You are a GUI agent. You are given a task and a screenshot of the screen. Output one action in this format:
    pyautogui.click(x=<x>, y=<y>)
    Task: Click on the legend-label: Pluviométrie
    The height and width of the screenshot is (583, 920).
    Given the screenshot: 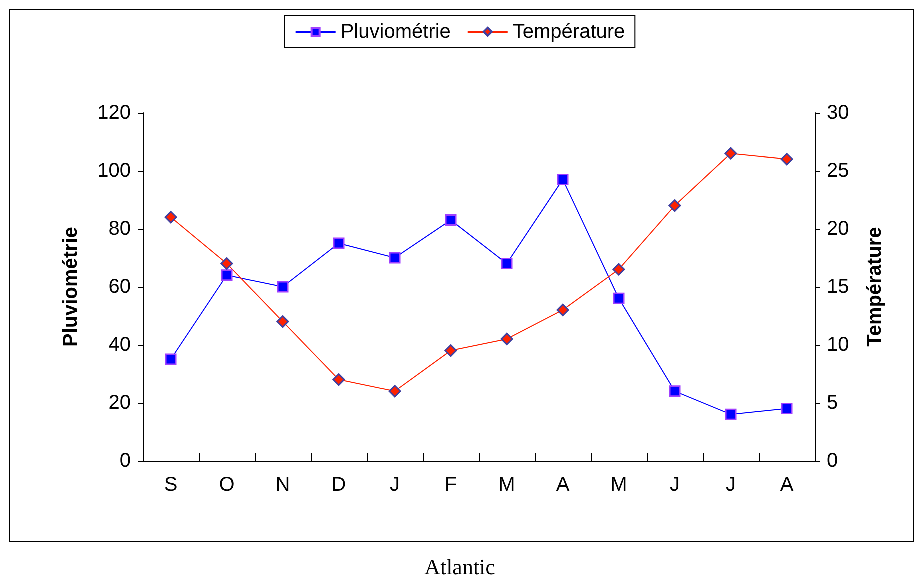 What is the action you would take?
    pyautogui.click(x=395, y=32)
    